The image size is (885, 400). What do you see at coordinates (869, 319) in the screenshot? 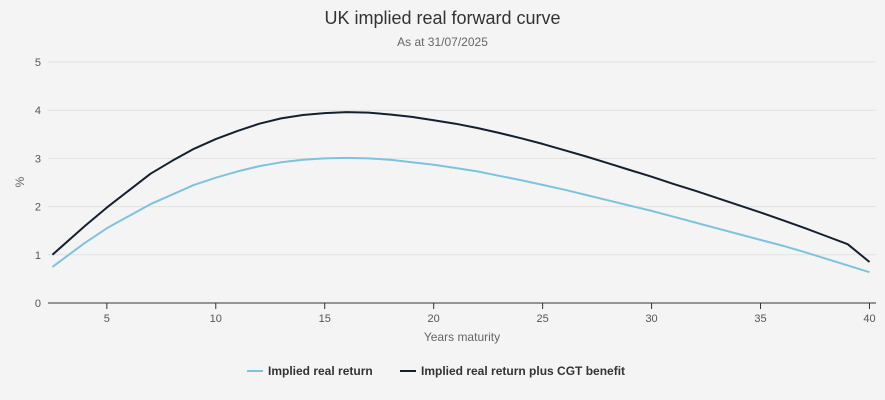
I see `x-tick-label: 40` at bounding box center [869, 319].